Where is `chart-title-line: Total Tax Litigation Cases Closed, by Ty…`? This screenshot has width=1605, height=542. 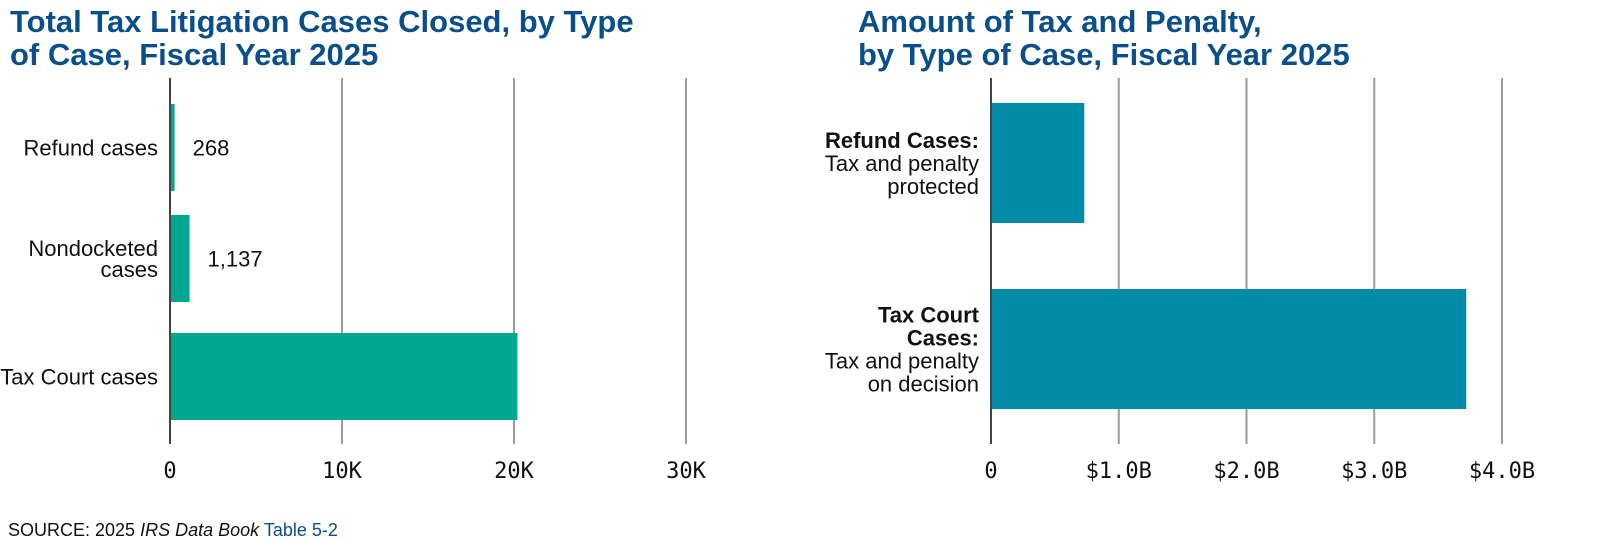 chart-title-line: Total Tax Litigation Cases Closed, by Ty… is located at coordinates (322, 21).